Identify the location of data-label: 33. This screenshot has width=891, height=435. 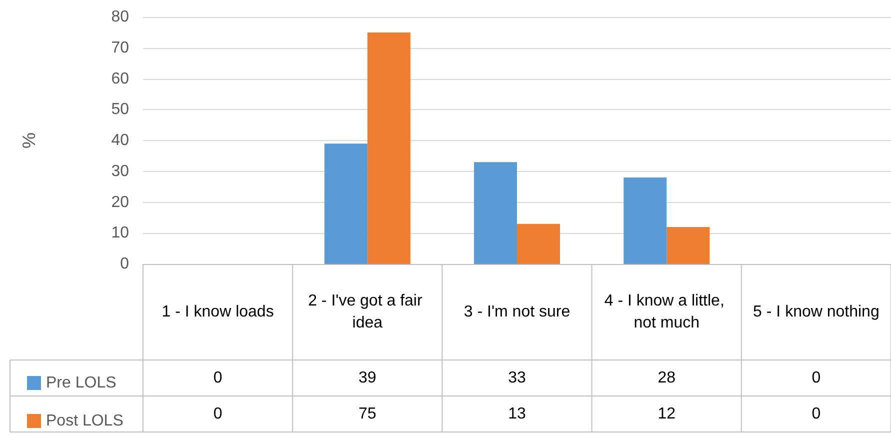
(517, 378).